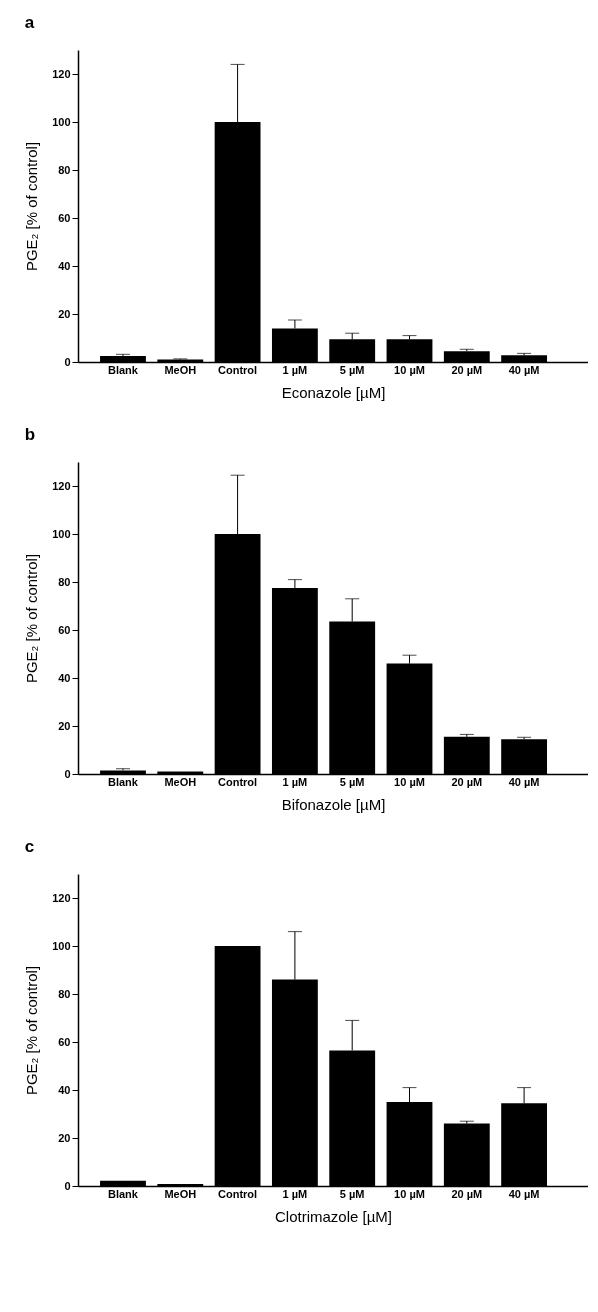 The height and width of the screenshot is (1312, 598). What do you see at coordinates (29, 22) in the screenshot?
I see `chart-title: a` at bounding box center [29, 22].